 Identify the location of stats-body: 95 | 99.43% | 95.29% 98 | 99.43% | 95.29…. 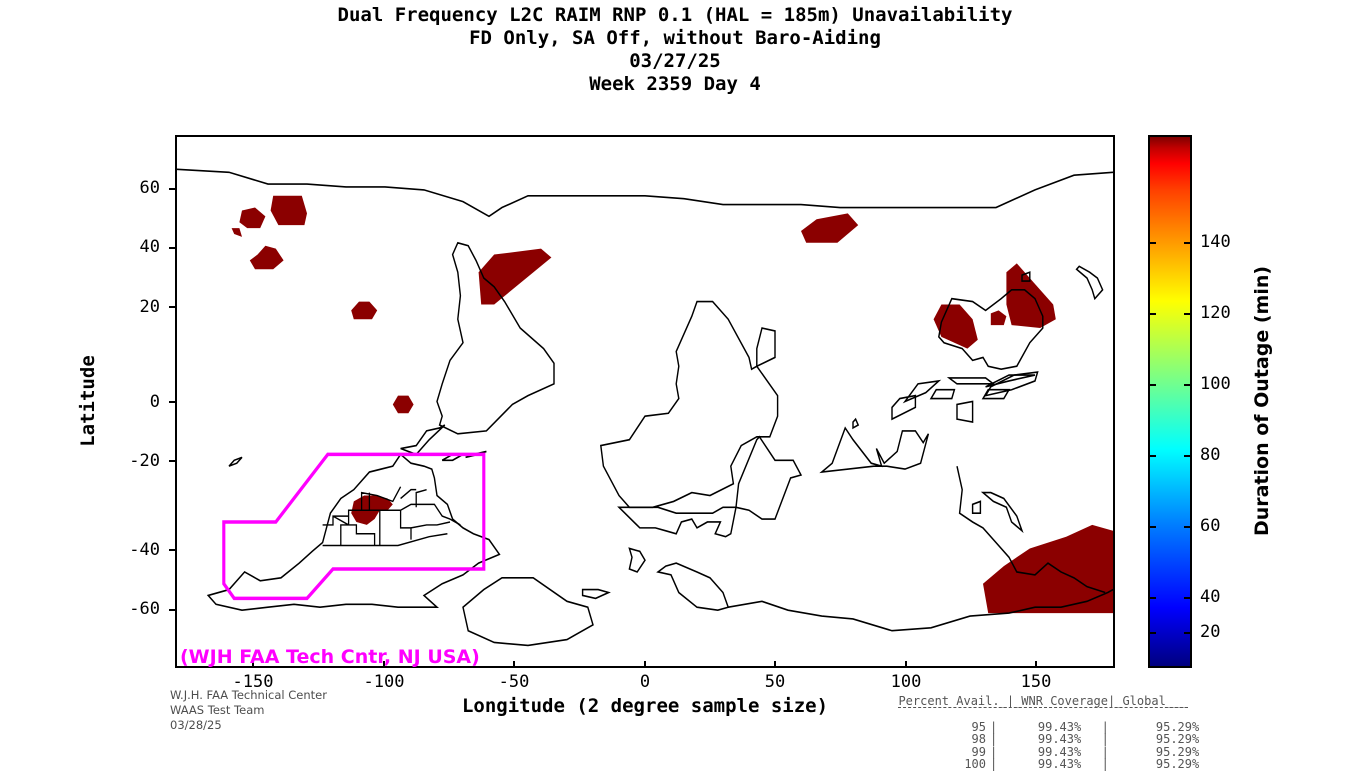
(1042, 745).